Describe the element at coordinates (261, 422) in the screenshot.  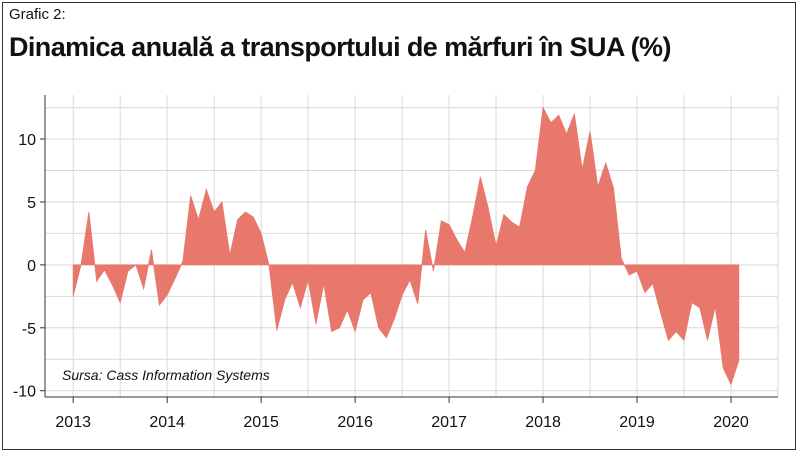
I see `x-tick-label: 2015` at that location.